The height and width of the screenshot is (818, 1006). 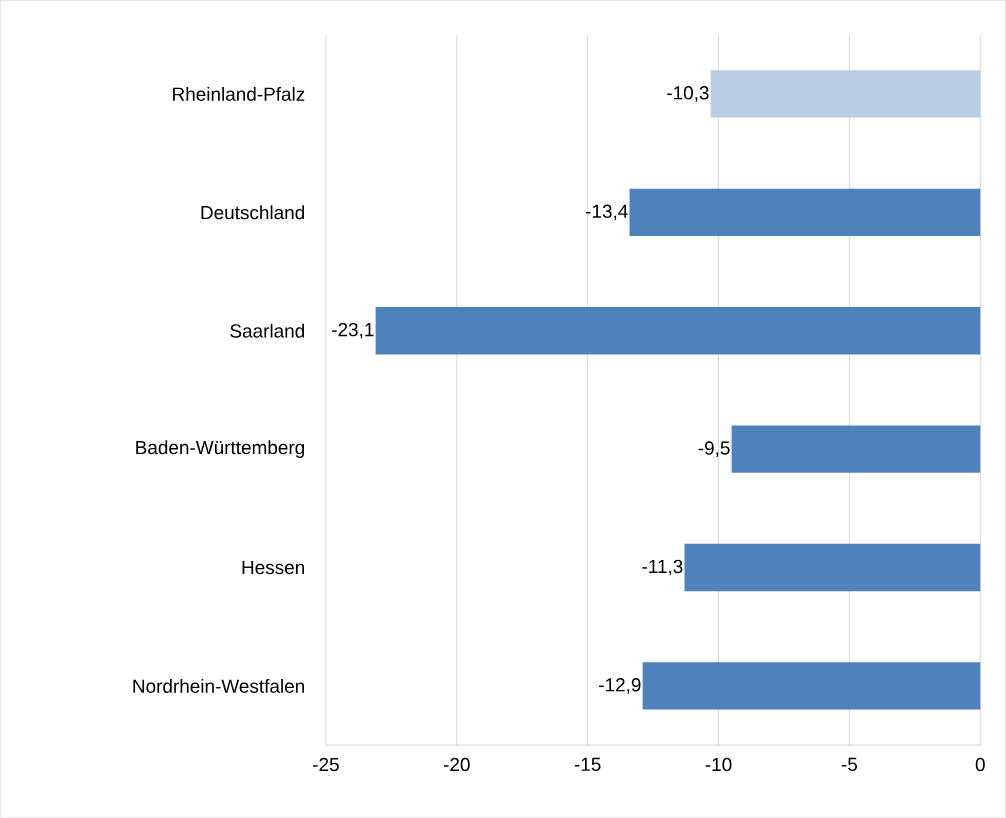 I want to click on y-tick-label: Saarland, so click(x=267, y=330).